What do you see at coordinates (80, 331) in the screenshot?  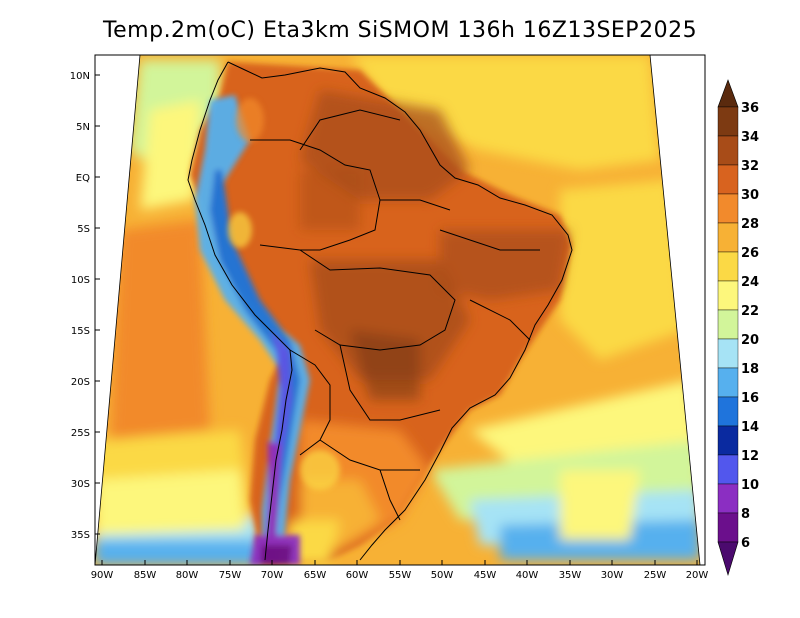 I see `lat-label: 15S` at bounding box center [80, 331].